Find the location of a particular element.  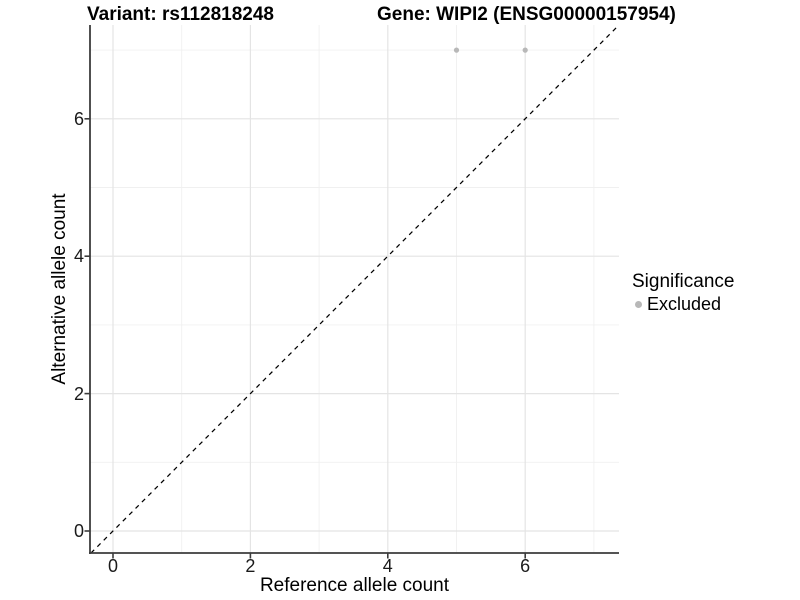

y-tick-label: 2 is located at coordinates (78, 393).